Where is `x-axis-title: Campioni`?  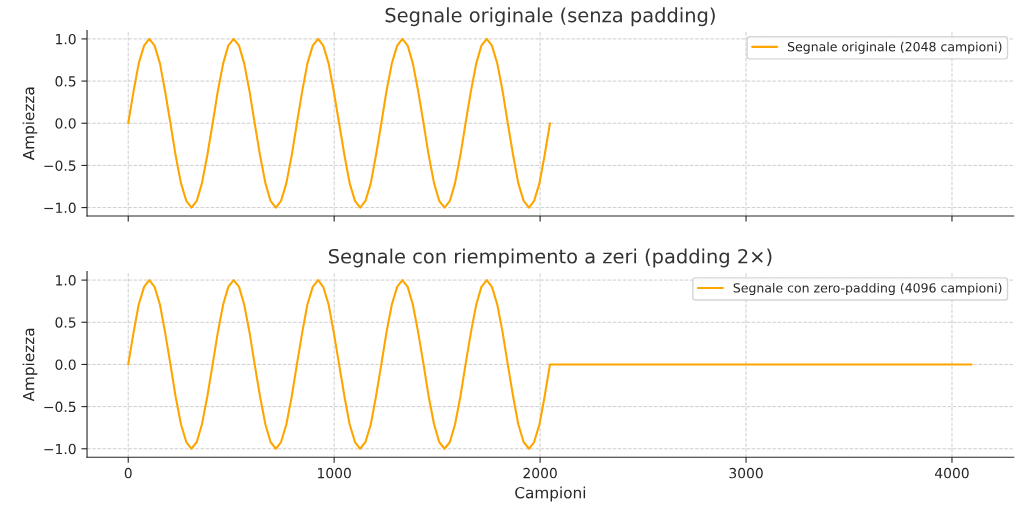
x-axis-title: Campioni is located at coordinates (550, 494).